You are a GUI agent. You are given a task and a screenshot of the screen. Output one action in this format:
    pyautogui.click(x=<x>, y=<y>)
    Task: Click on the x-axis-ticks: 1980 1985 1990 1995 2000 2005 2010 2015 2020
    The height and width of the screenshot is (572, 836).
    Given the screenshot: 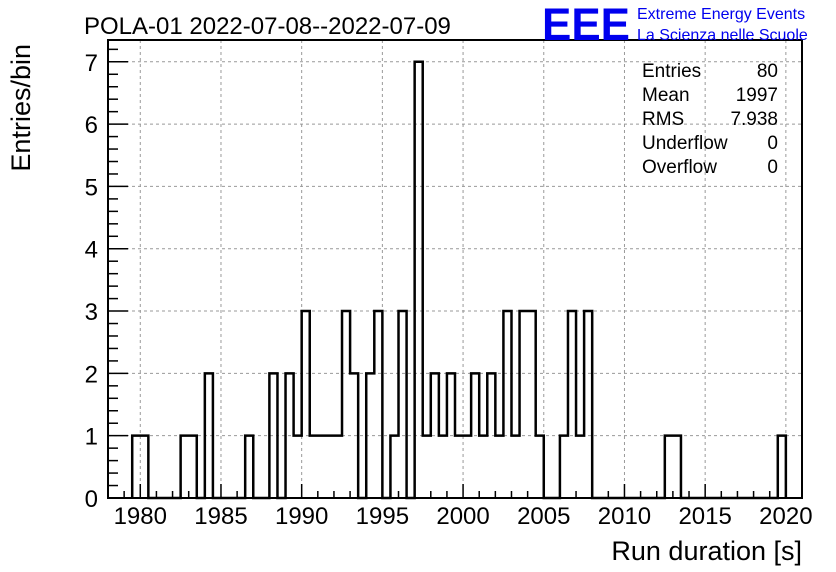 What is the action you would take?
    pyautogui.click(x=460, y=507)
    